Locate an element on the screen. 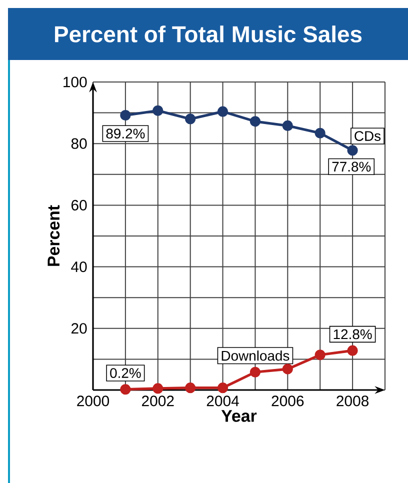  y-tick-label: 80 is located at coordinates (79, 143).